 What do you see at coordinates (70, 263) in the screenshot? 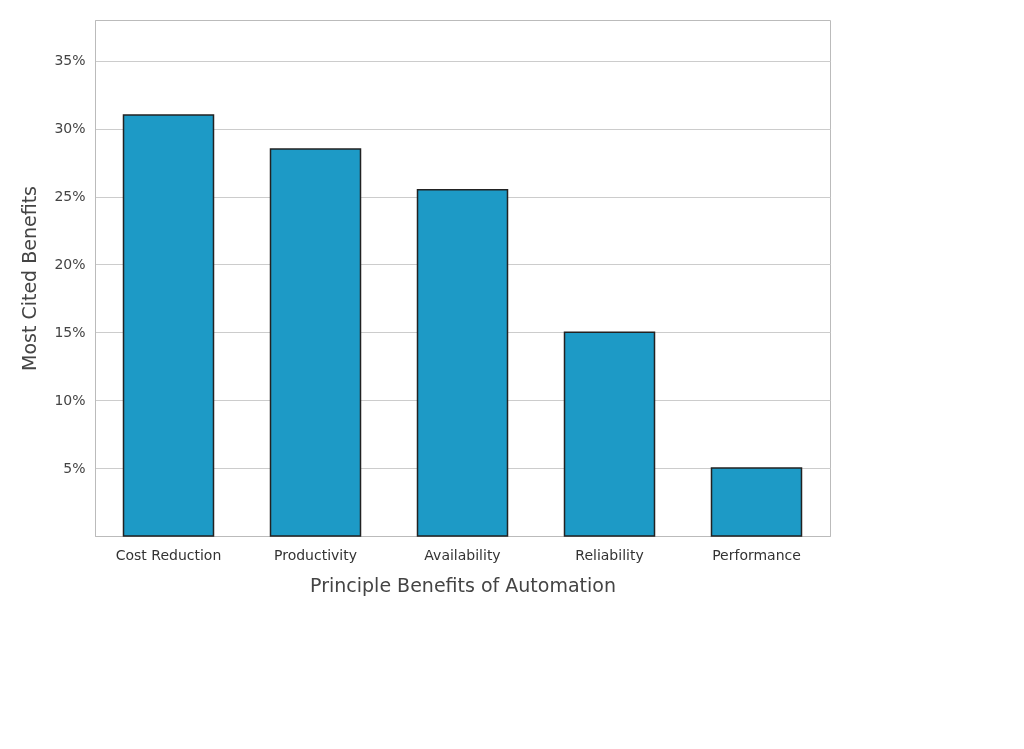
I see `y-tick-label: 20%` at bounding box center [70, 263].